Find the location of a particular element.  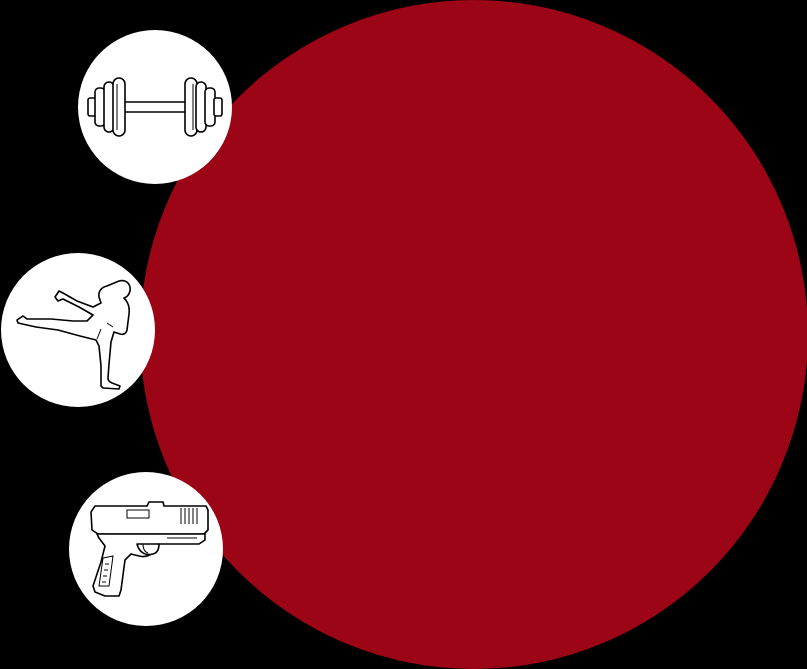

pistol-icon is located at coordinates (149, 549).